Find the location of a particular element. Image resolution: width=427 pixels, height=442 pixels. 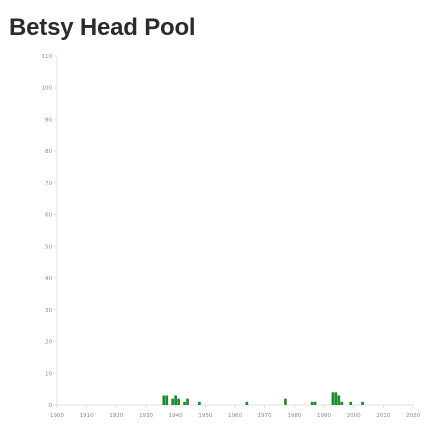

x-tick-label: 1980 is located at coordinates (294, 416).